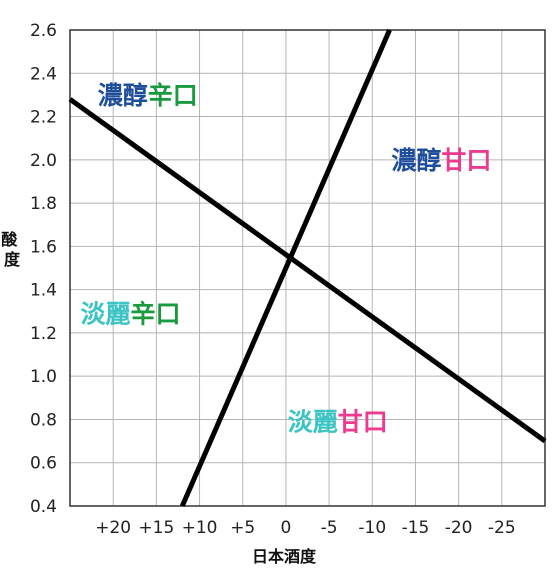  What do you see at coordinates (43, 161) in the screenshot?
I see `y-tick-label: 2.0` at bounding box center [43, 161].